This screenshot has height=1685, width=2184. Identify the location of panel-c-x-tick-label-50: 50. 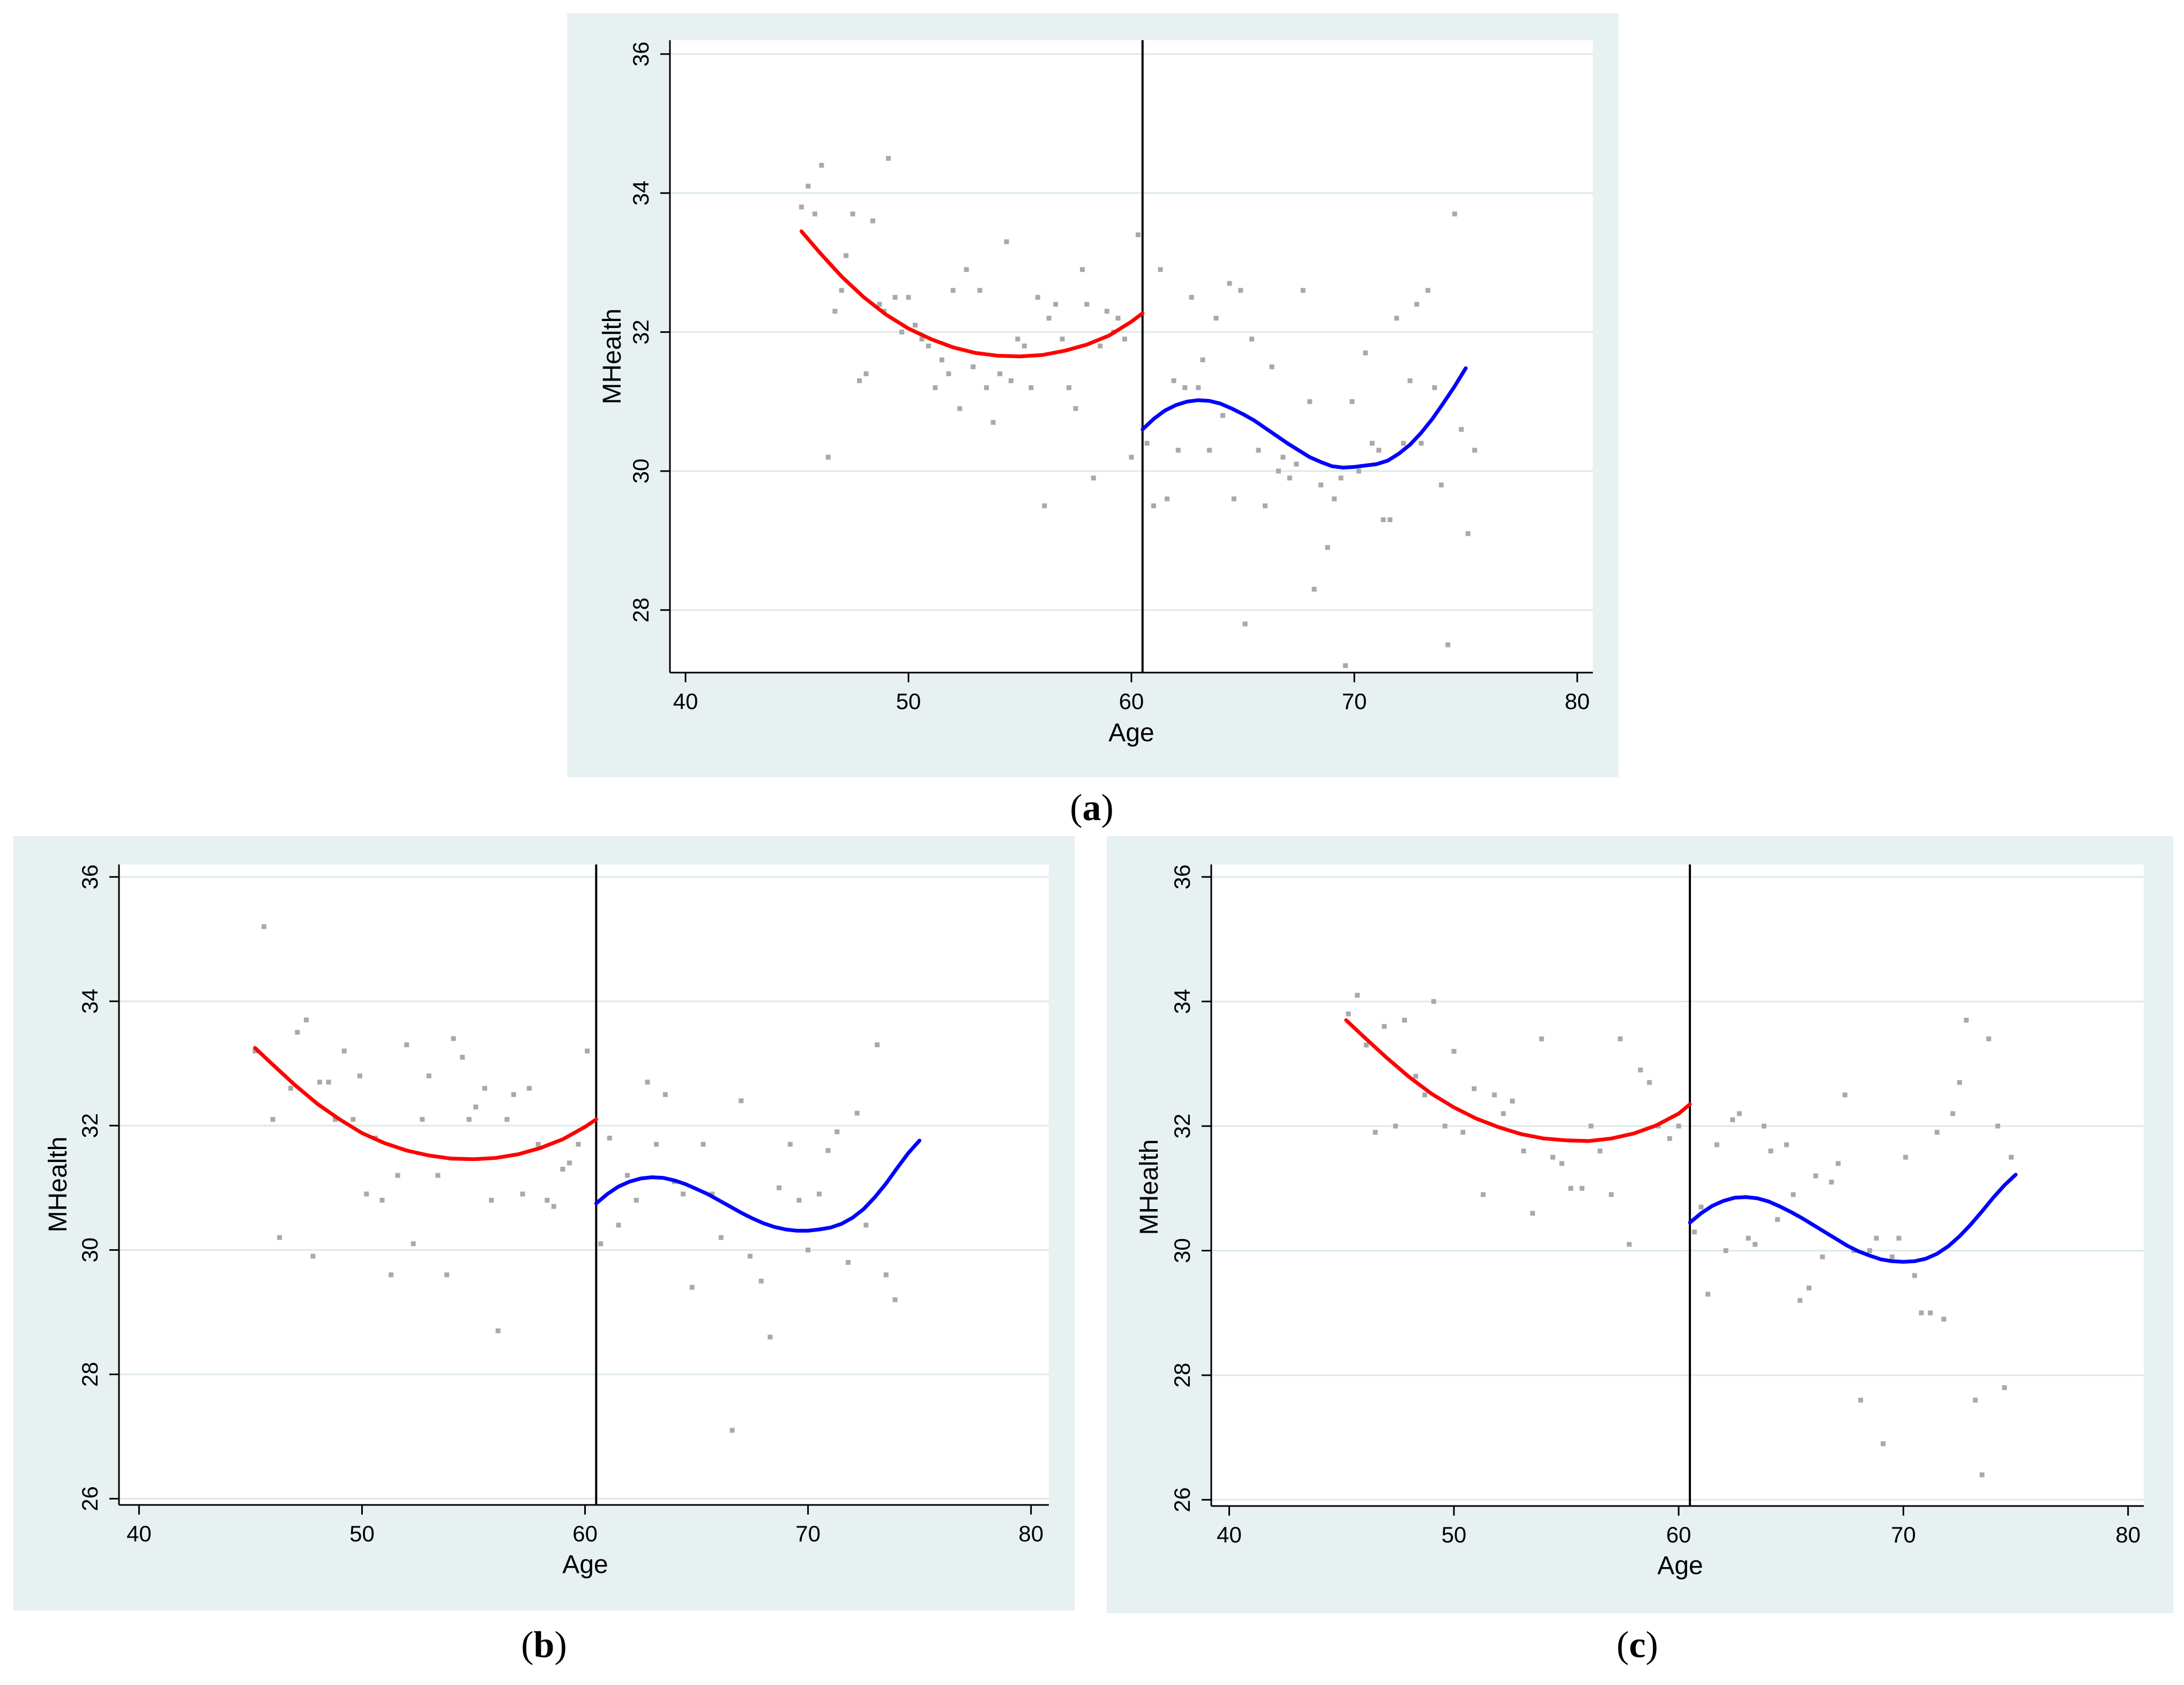
(1453, 1534).